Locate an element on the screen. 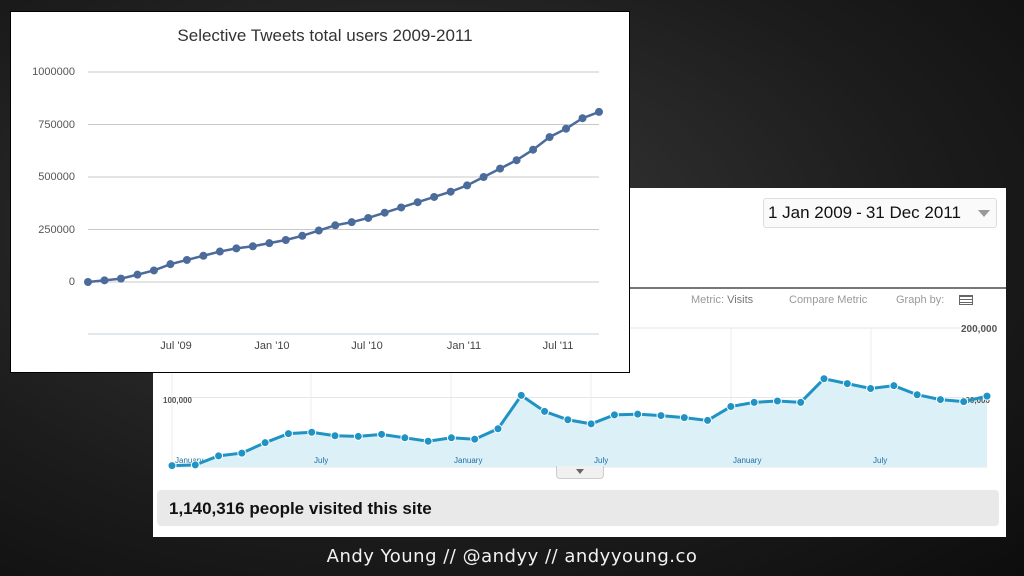  y-tick-label: 500000 is located at coordinates (56, 177).